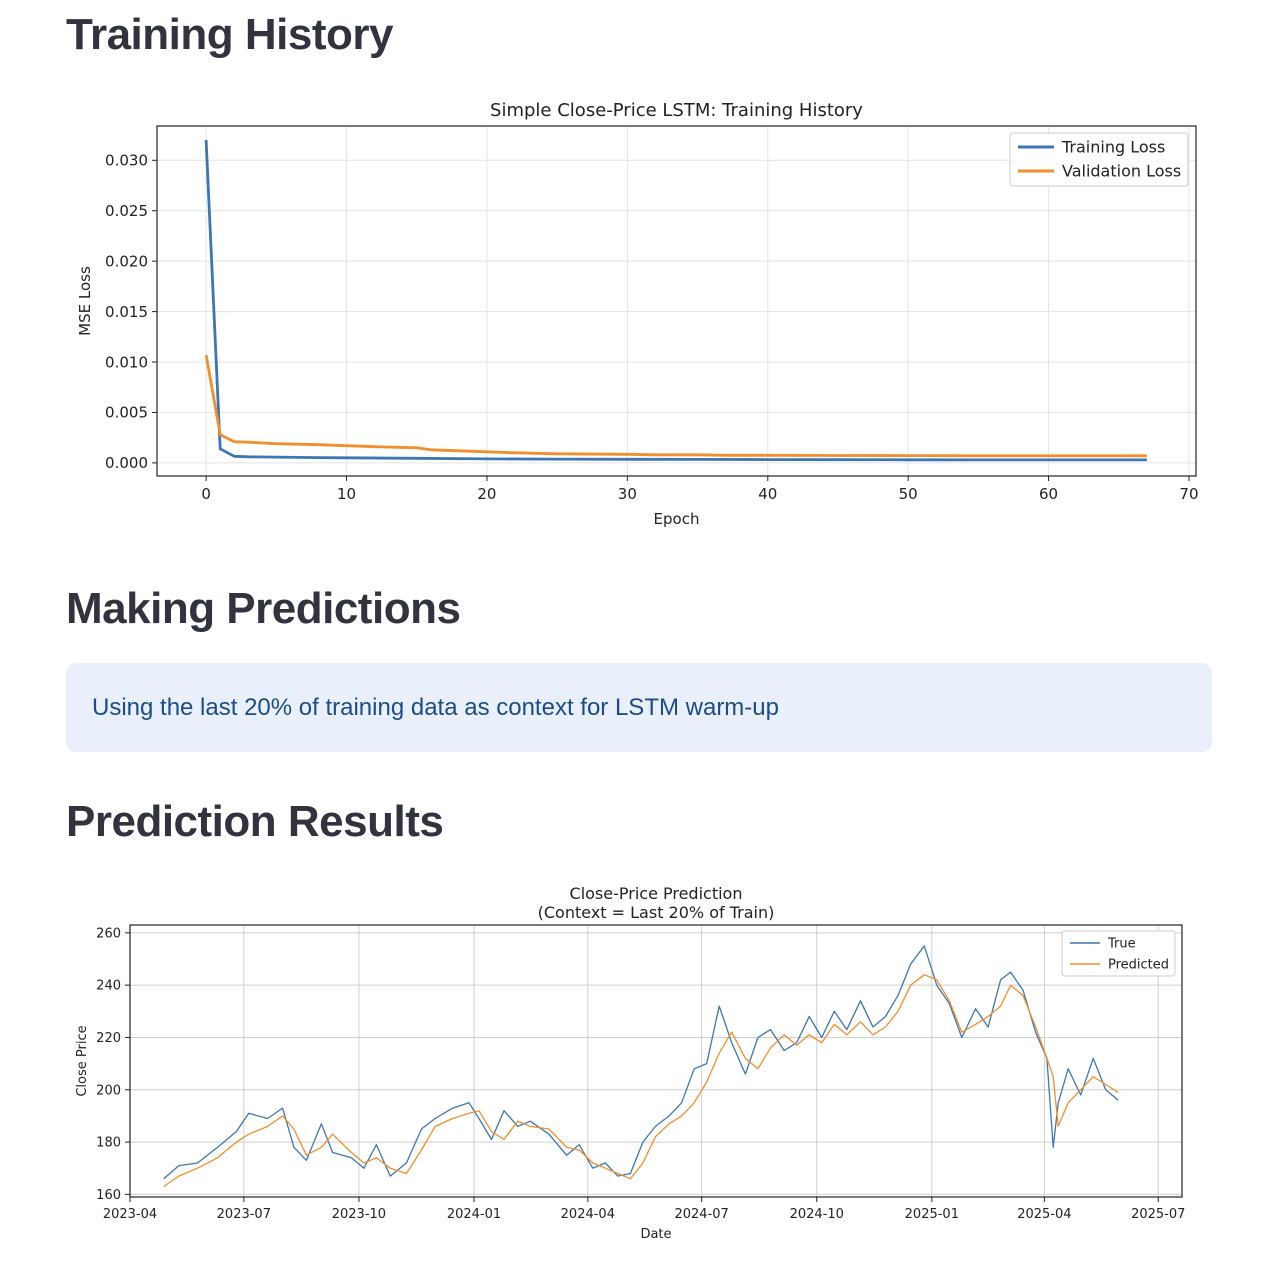 Image resolution: width=1276 pixels, height=1262 pixels. I want to click on legend-label: True, so click(1121, 944).